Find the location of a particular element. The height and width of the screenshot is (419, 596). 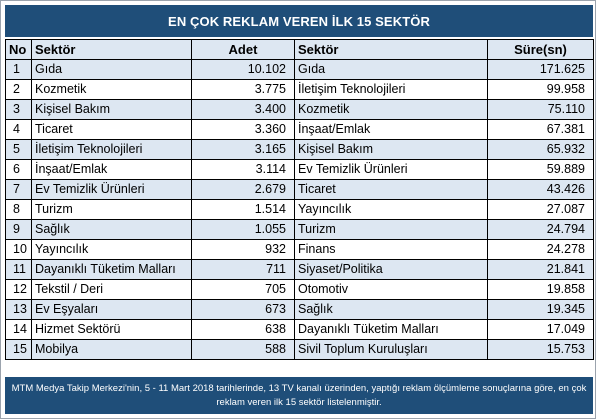

cell-sektor-sure: Siyaset/Politika is located at coordinates (391, 269).